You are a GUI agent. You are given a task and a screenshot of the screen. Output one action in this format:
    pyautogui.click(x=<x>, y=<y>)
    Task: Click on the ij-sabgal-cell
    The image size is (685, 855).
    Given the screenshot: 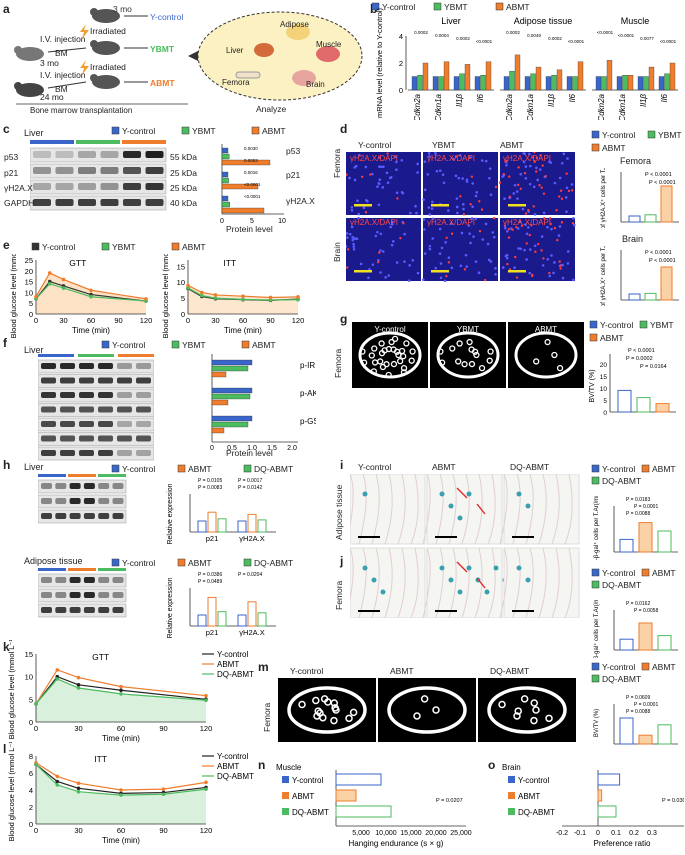 What is the action you would take?
    pyautogui.click(x=496, y=568)
    